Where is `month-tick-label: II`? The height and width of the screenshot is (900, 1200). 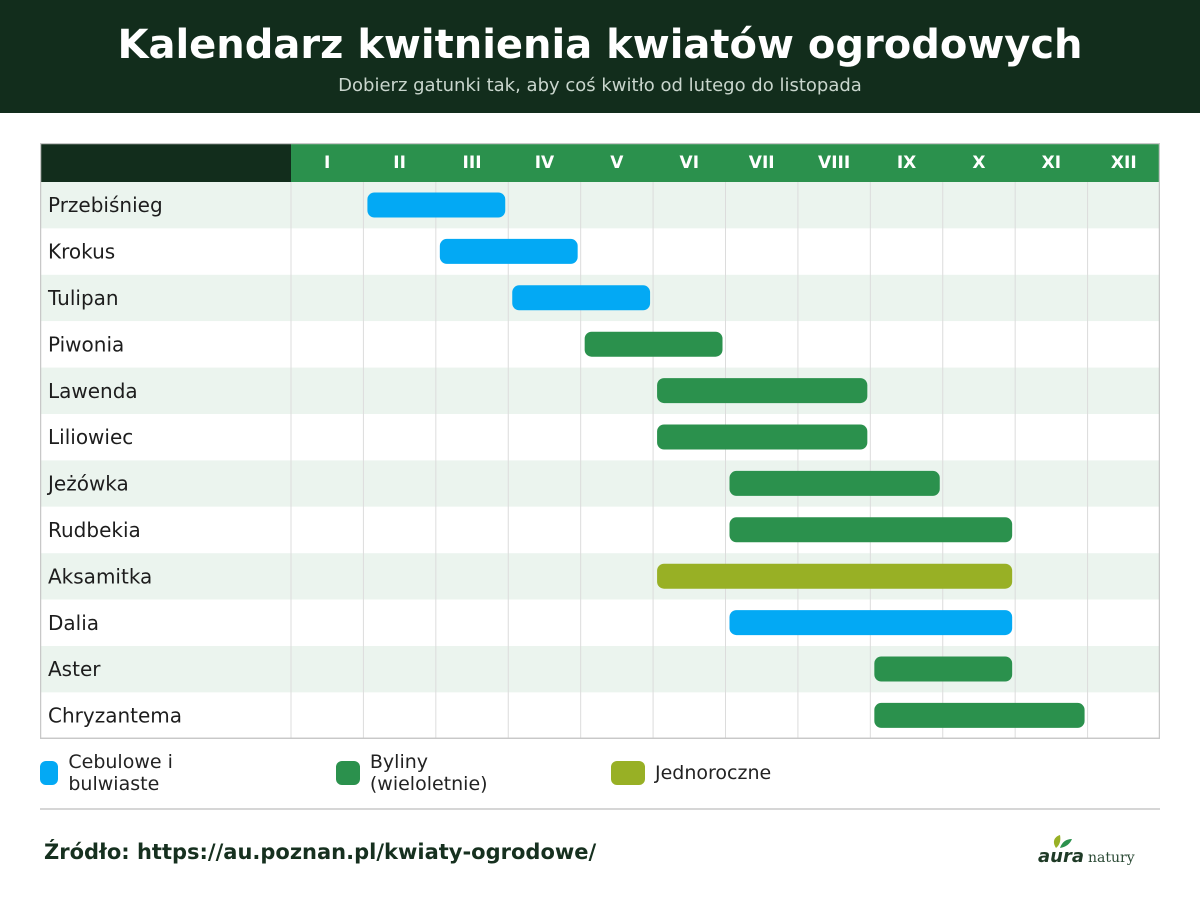 month-tick-label: II is located at coordinates (399, 163).